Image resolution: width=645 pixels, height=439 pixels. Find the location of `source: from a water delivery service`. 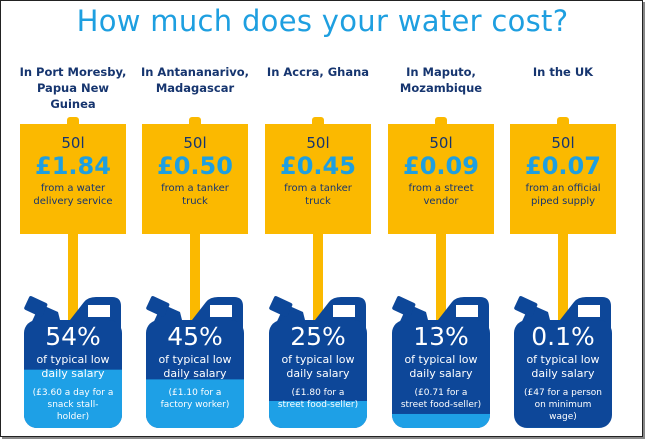

source: from a water delivery service is located at coordinates (73, 195).